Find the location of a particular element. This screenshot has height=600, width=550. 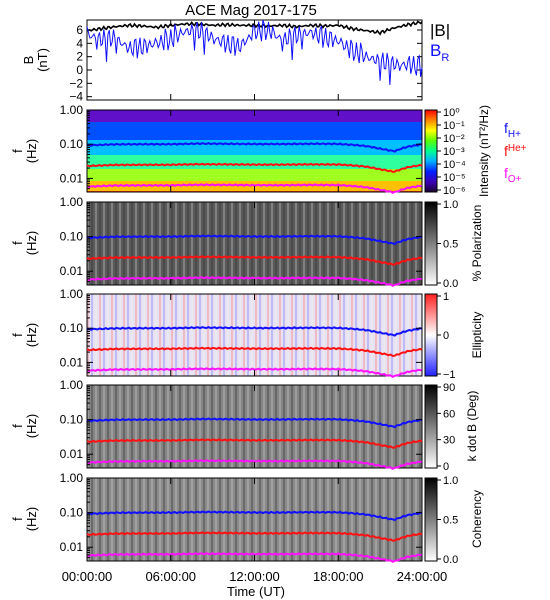

colorbar-tick-label: −1 is located at coordinates (449, 375).